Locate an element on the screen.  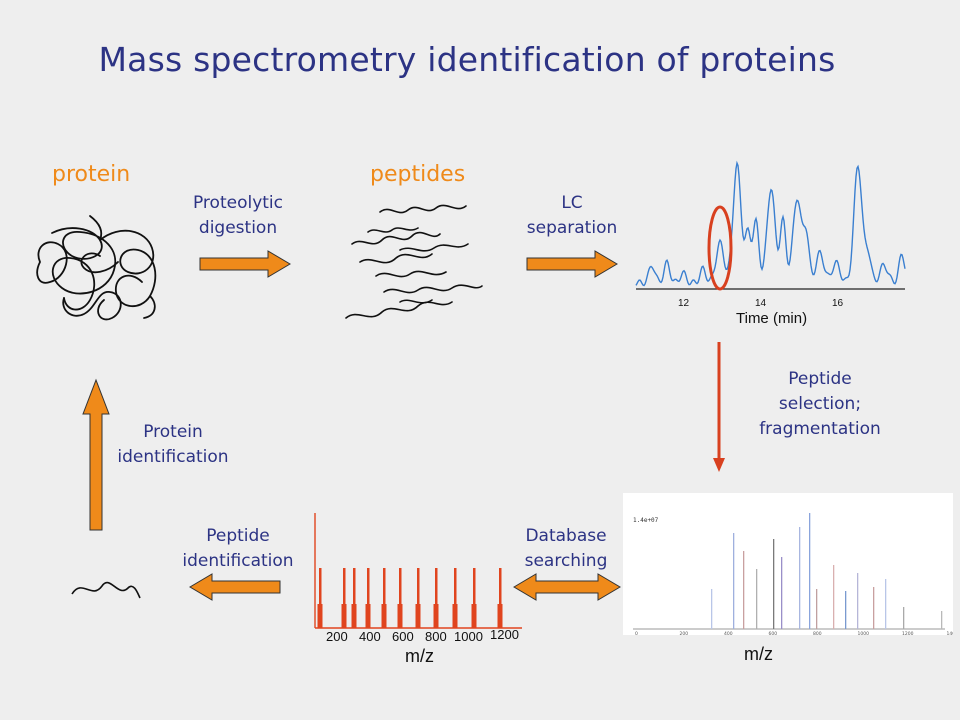
peptide-identification-label: Peptide identification is located at coordinates (238, 548).